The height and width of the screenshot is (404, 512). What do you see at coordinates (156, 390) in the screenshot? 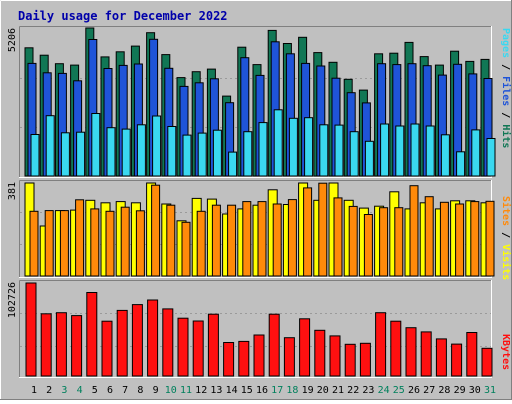
I see `day-tick-label: 9` at bounding box center [156, 390].